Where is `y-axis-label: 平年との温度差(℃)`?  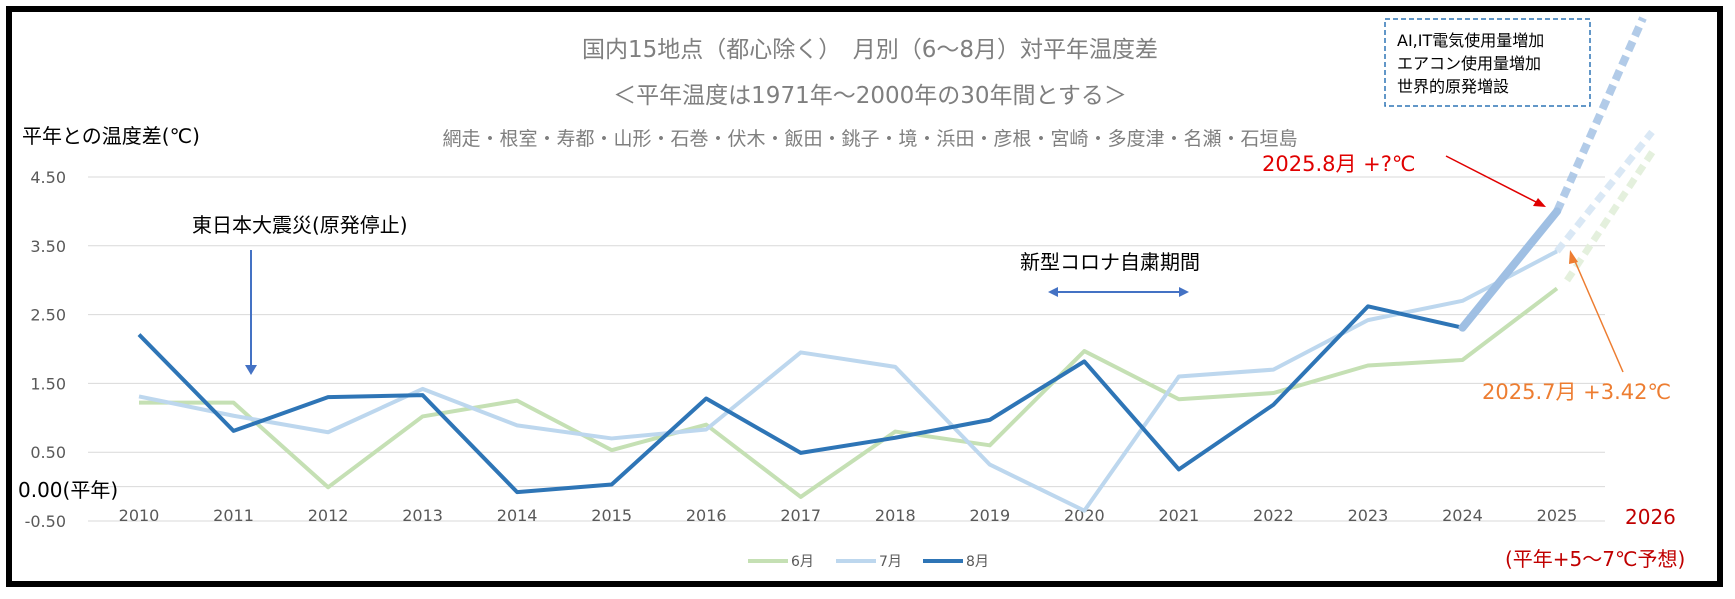 y-axis-label: 平年との温度差(℃) is located at coordinates (111, 136).